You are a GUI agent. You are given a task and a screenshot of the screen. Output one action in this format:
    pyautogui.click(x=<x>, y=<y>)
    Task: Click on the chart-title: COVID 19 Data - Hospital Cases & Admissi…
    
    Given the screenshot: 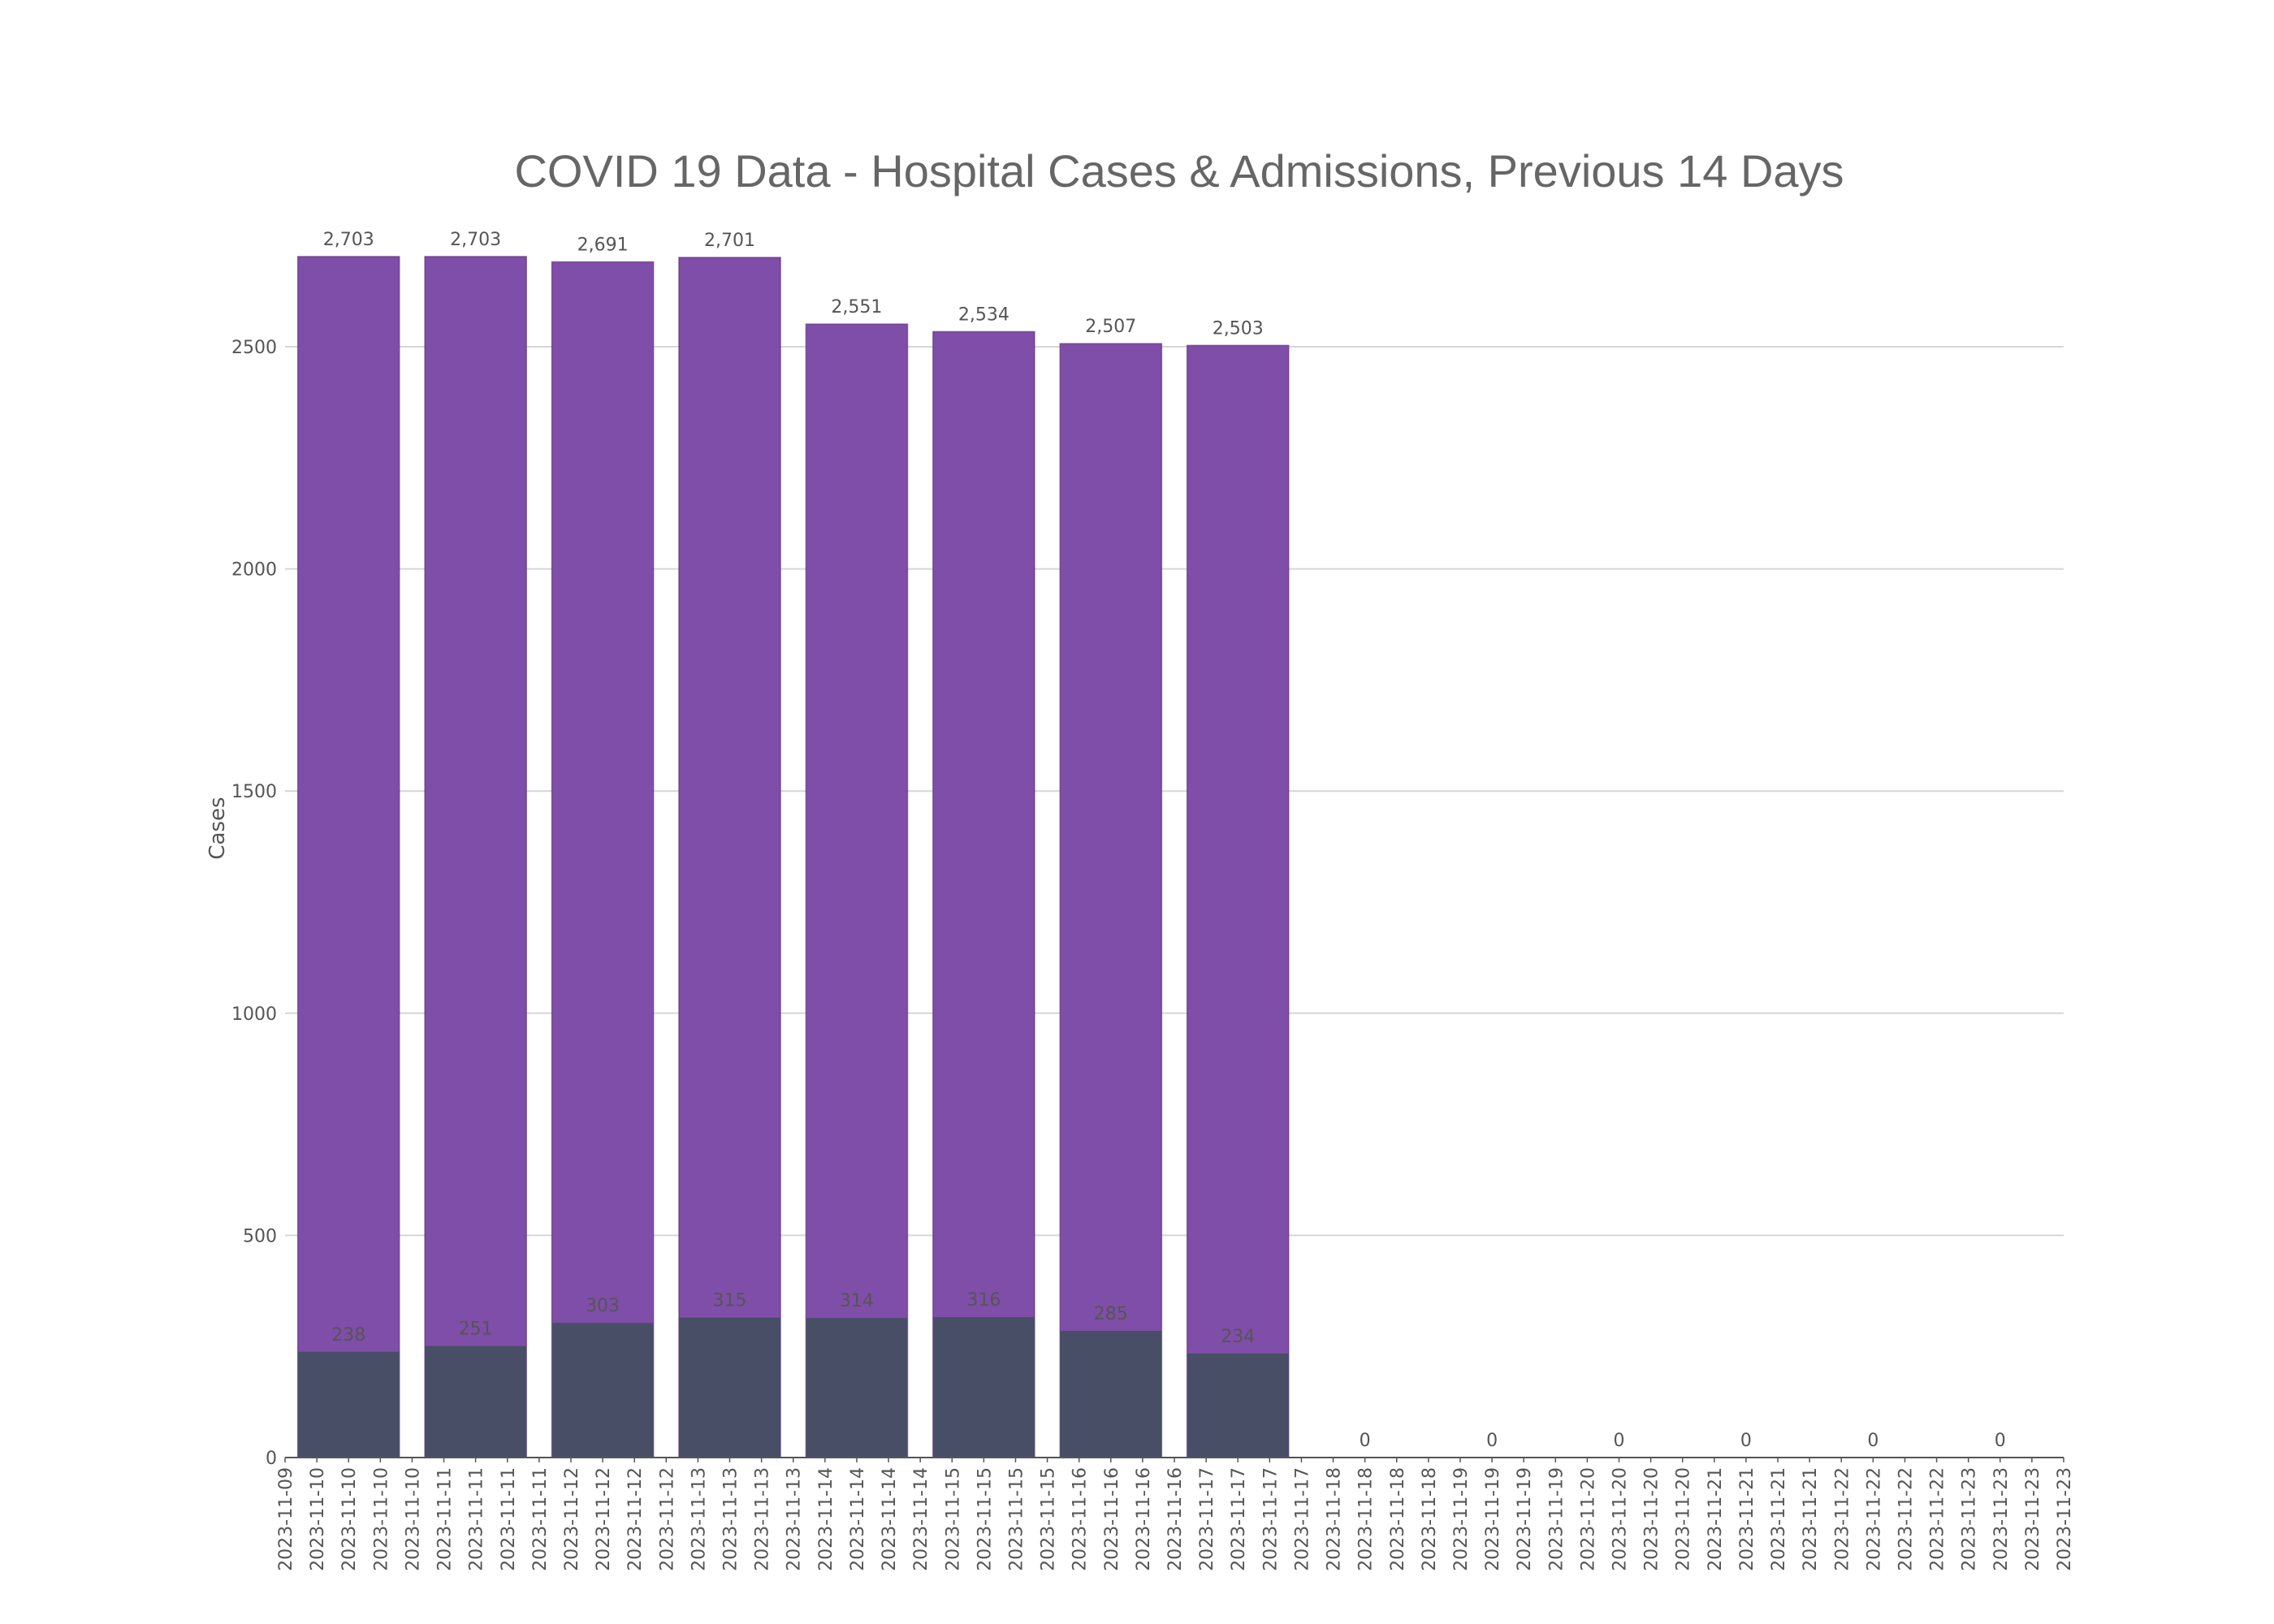 What is the action you would take?
    pyautogui.click(x=1179, y=171)
    